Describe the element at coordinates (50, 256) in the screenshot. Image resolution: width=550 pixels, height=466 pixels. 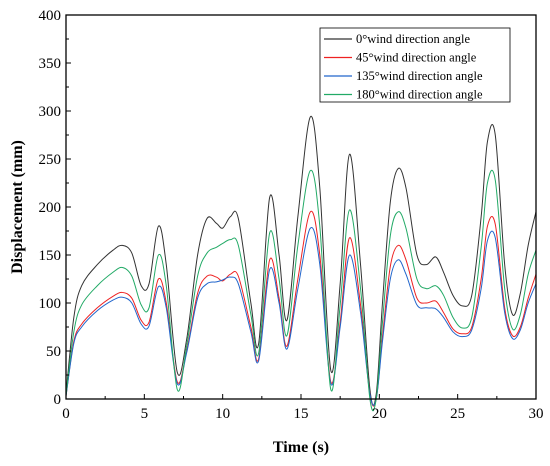
I see `y-tick-label: 150` at that location.